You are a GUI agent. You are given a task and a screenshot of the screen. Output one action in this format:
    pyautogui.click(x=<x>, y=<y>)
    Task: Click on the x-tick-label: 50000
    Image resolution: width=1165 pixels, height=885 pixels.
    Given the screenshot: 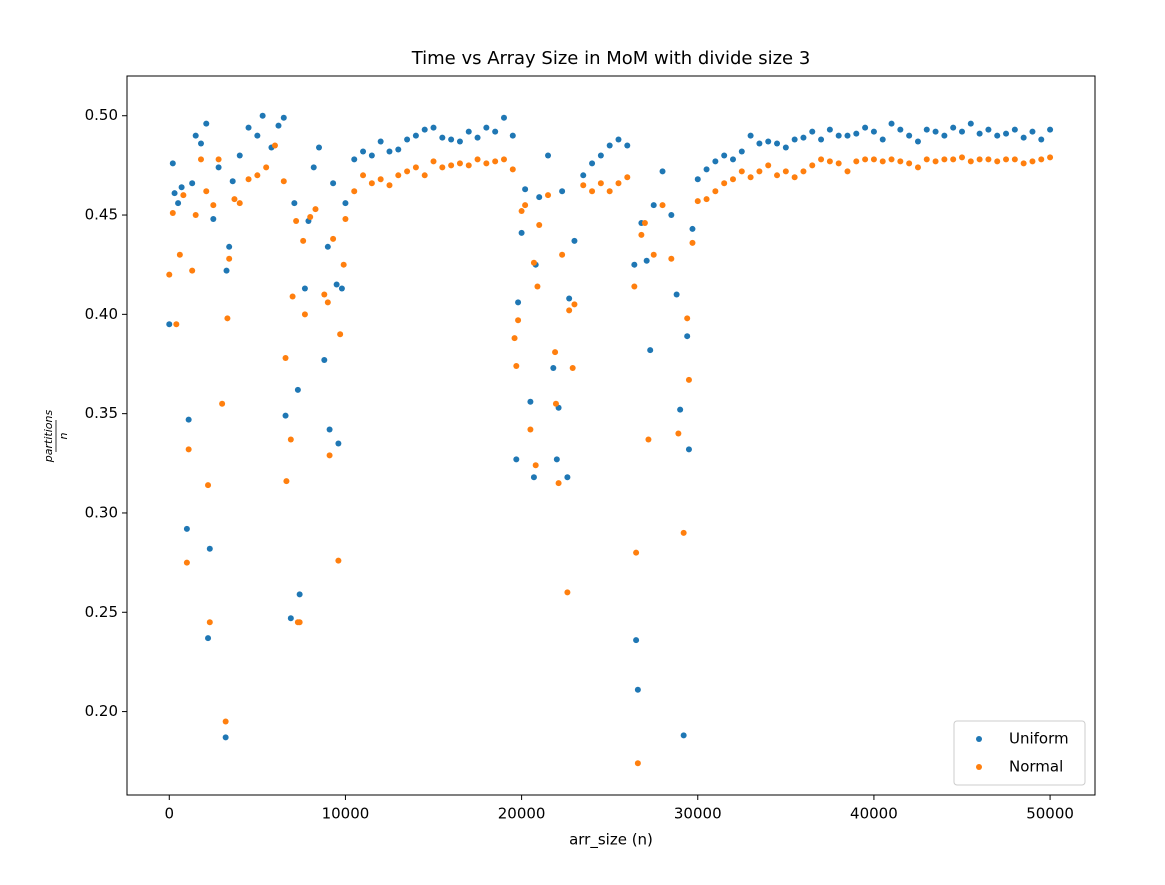 What is the action you would take?
    pyautogui.click(x=1050, y=814)
    